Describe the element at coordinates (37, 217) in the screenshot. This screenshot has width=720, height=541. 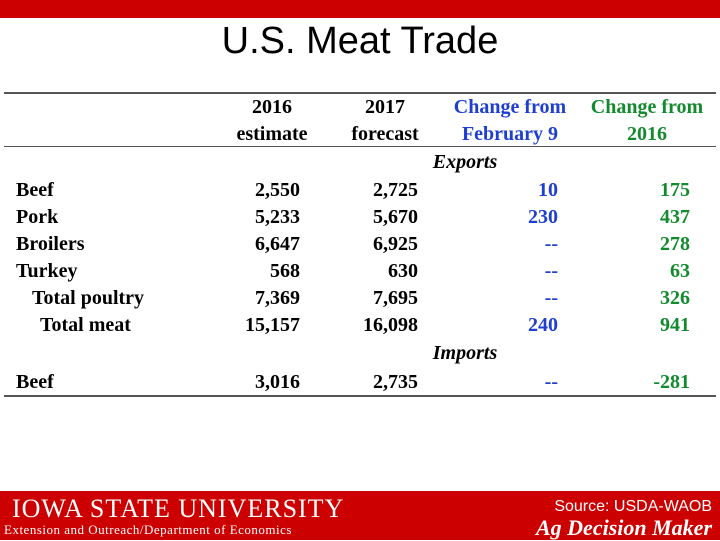
I see `row-label: Pork` at that location.